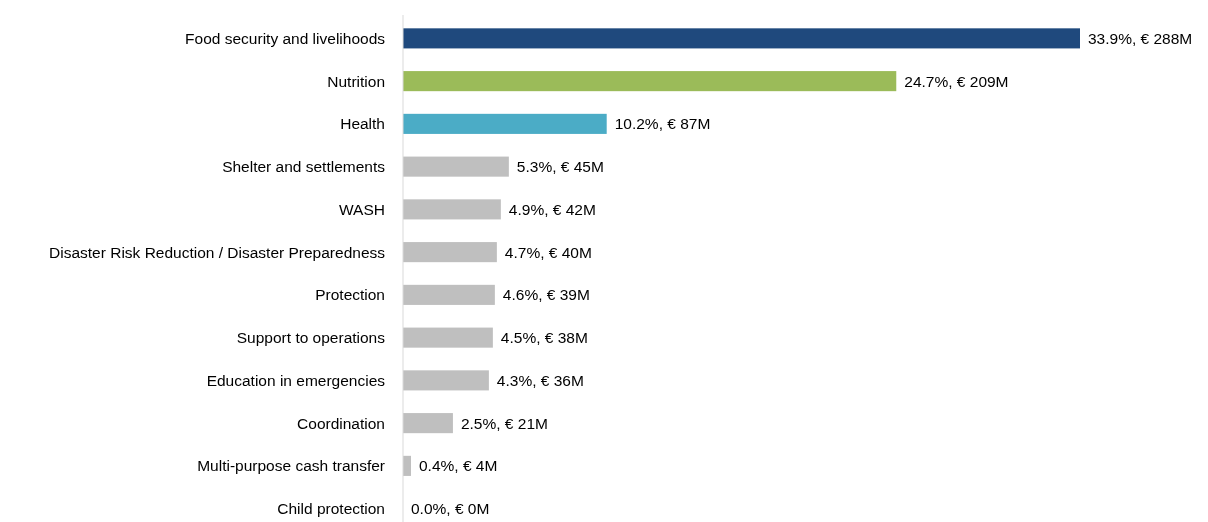  What do you see at coordinates (552, 209) in the screenshot?
I see `data-label: 4.9%, € 42M` at bounding box center [552, 209].